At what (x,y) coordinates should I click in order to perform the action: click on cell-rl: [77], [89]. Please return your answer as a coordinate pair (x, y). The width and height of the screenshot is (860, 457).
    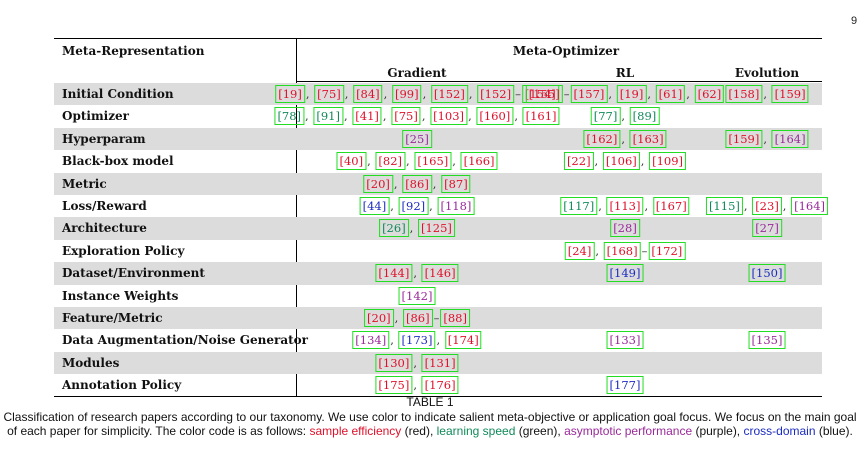
    Looking at the image, I should click on (625, 116).